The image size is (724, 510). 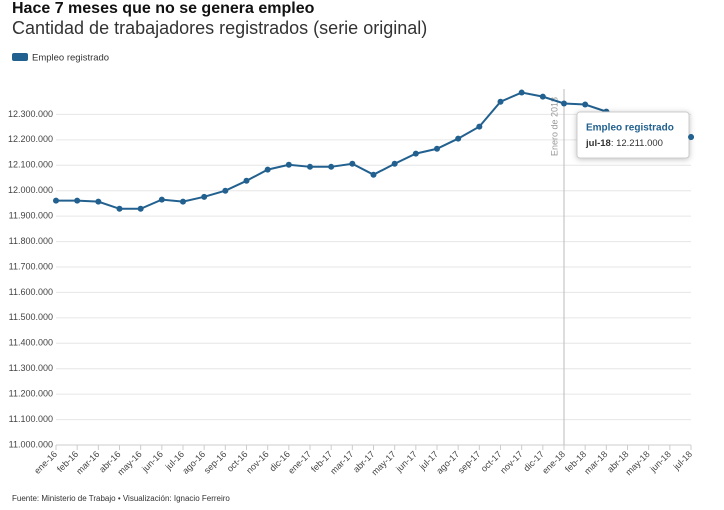 What do you see at coordinates (31, 216) in the screenshot?
I see `y-tick-label: 11.900.000` at bounding box center [31, 216].